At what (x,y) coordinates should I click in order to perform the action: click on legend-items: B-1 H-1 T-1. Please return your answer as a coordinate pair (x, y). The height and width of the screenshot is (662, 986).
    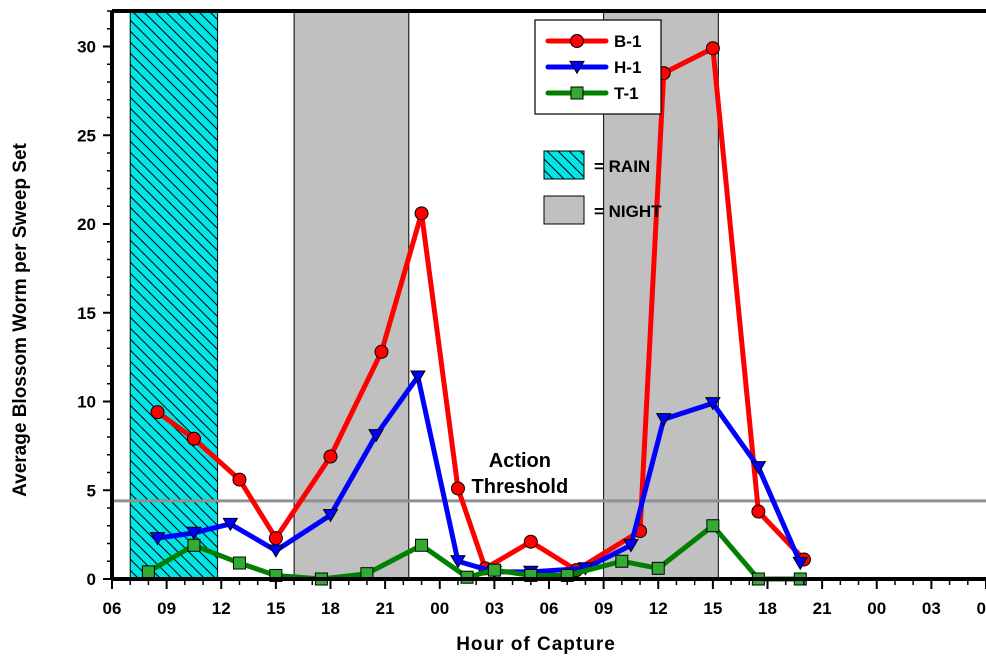
    Looking at the image, I should click on (593, 67).